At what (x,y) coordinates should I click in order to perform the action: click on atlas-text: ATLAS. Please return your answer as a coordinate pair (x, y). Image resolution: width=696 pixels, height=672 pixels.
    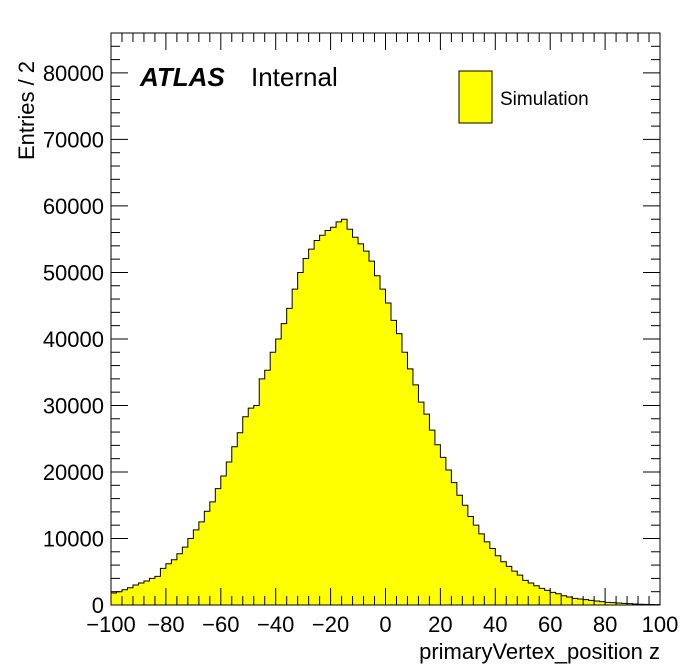
    Looking at the image, I should click on (182, 77).